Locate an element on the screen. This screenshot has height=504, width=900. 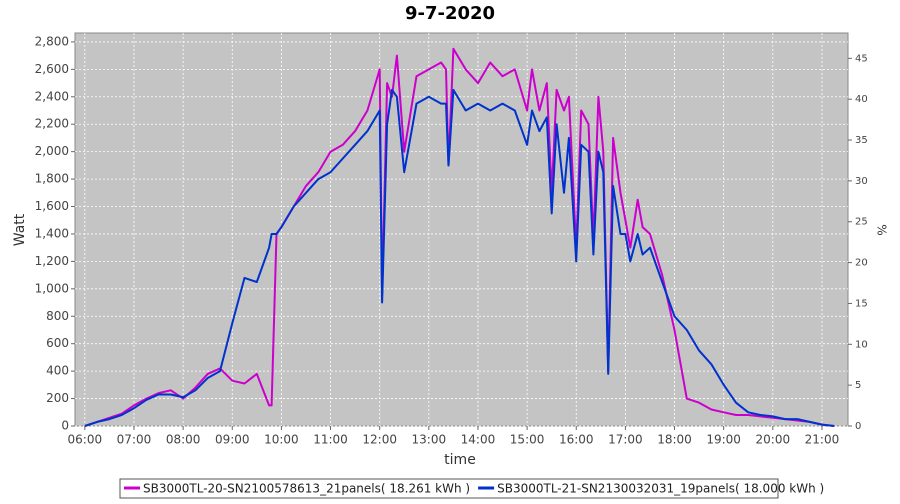
x-tick-label: 14:00 is located at coordinates (478, 440).